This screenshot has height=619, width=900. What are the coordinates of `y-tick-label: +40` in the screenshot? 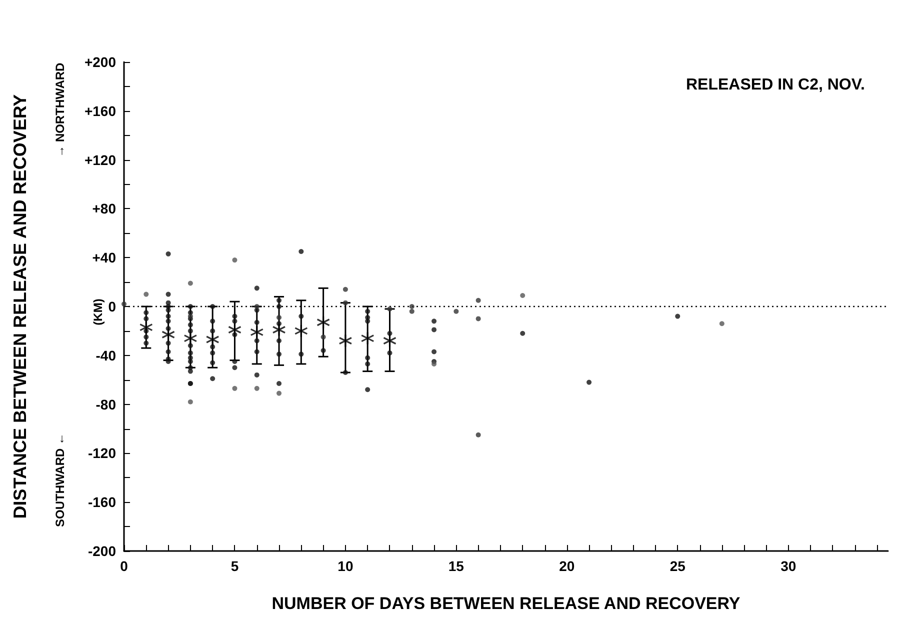 It's located at (104, 258).